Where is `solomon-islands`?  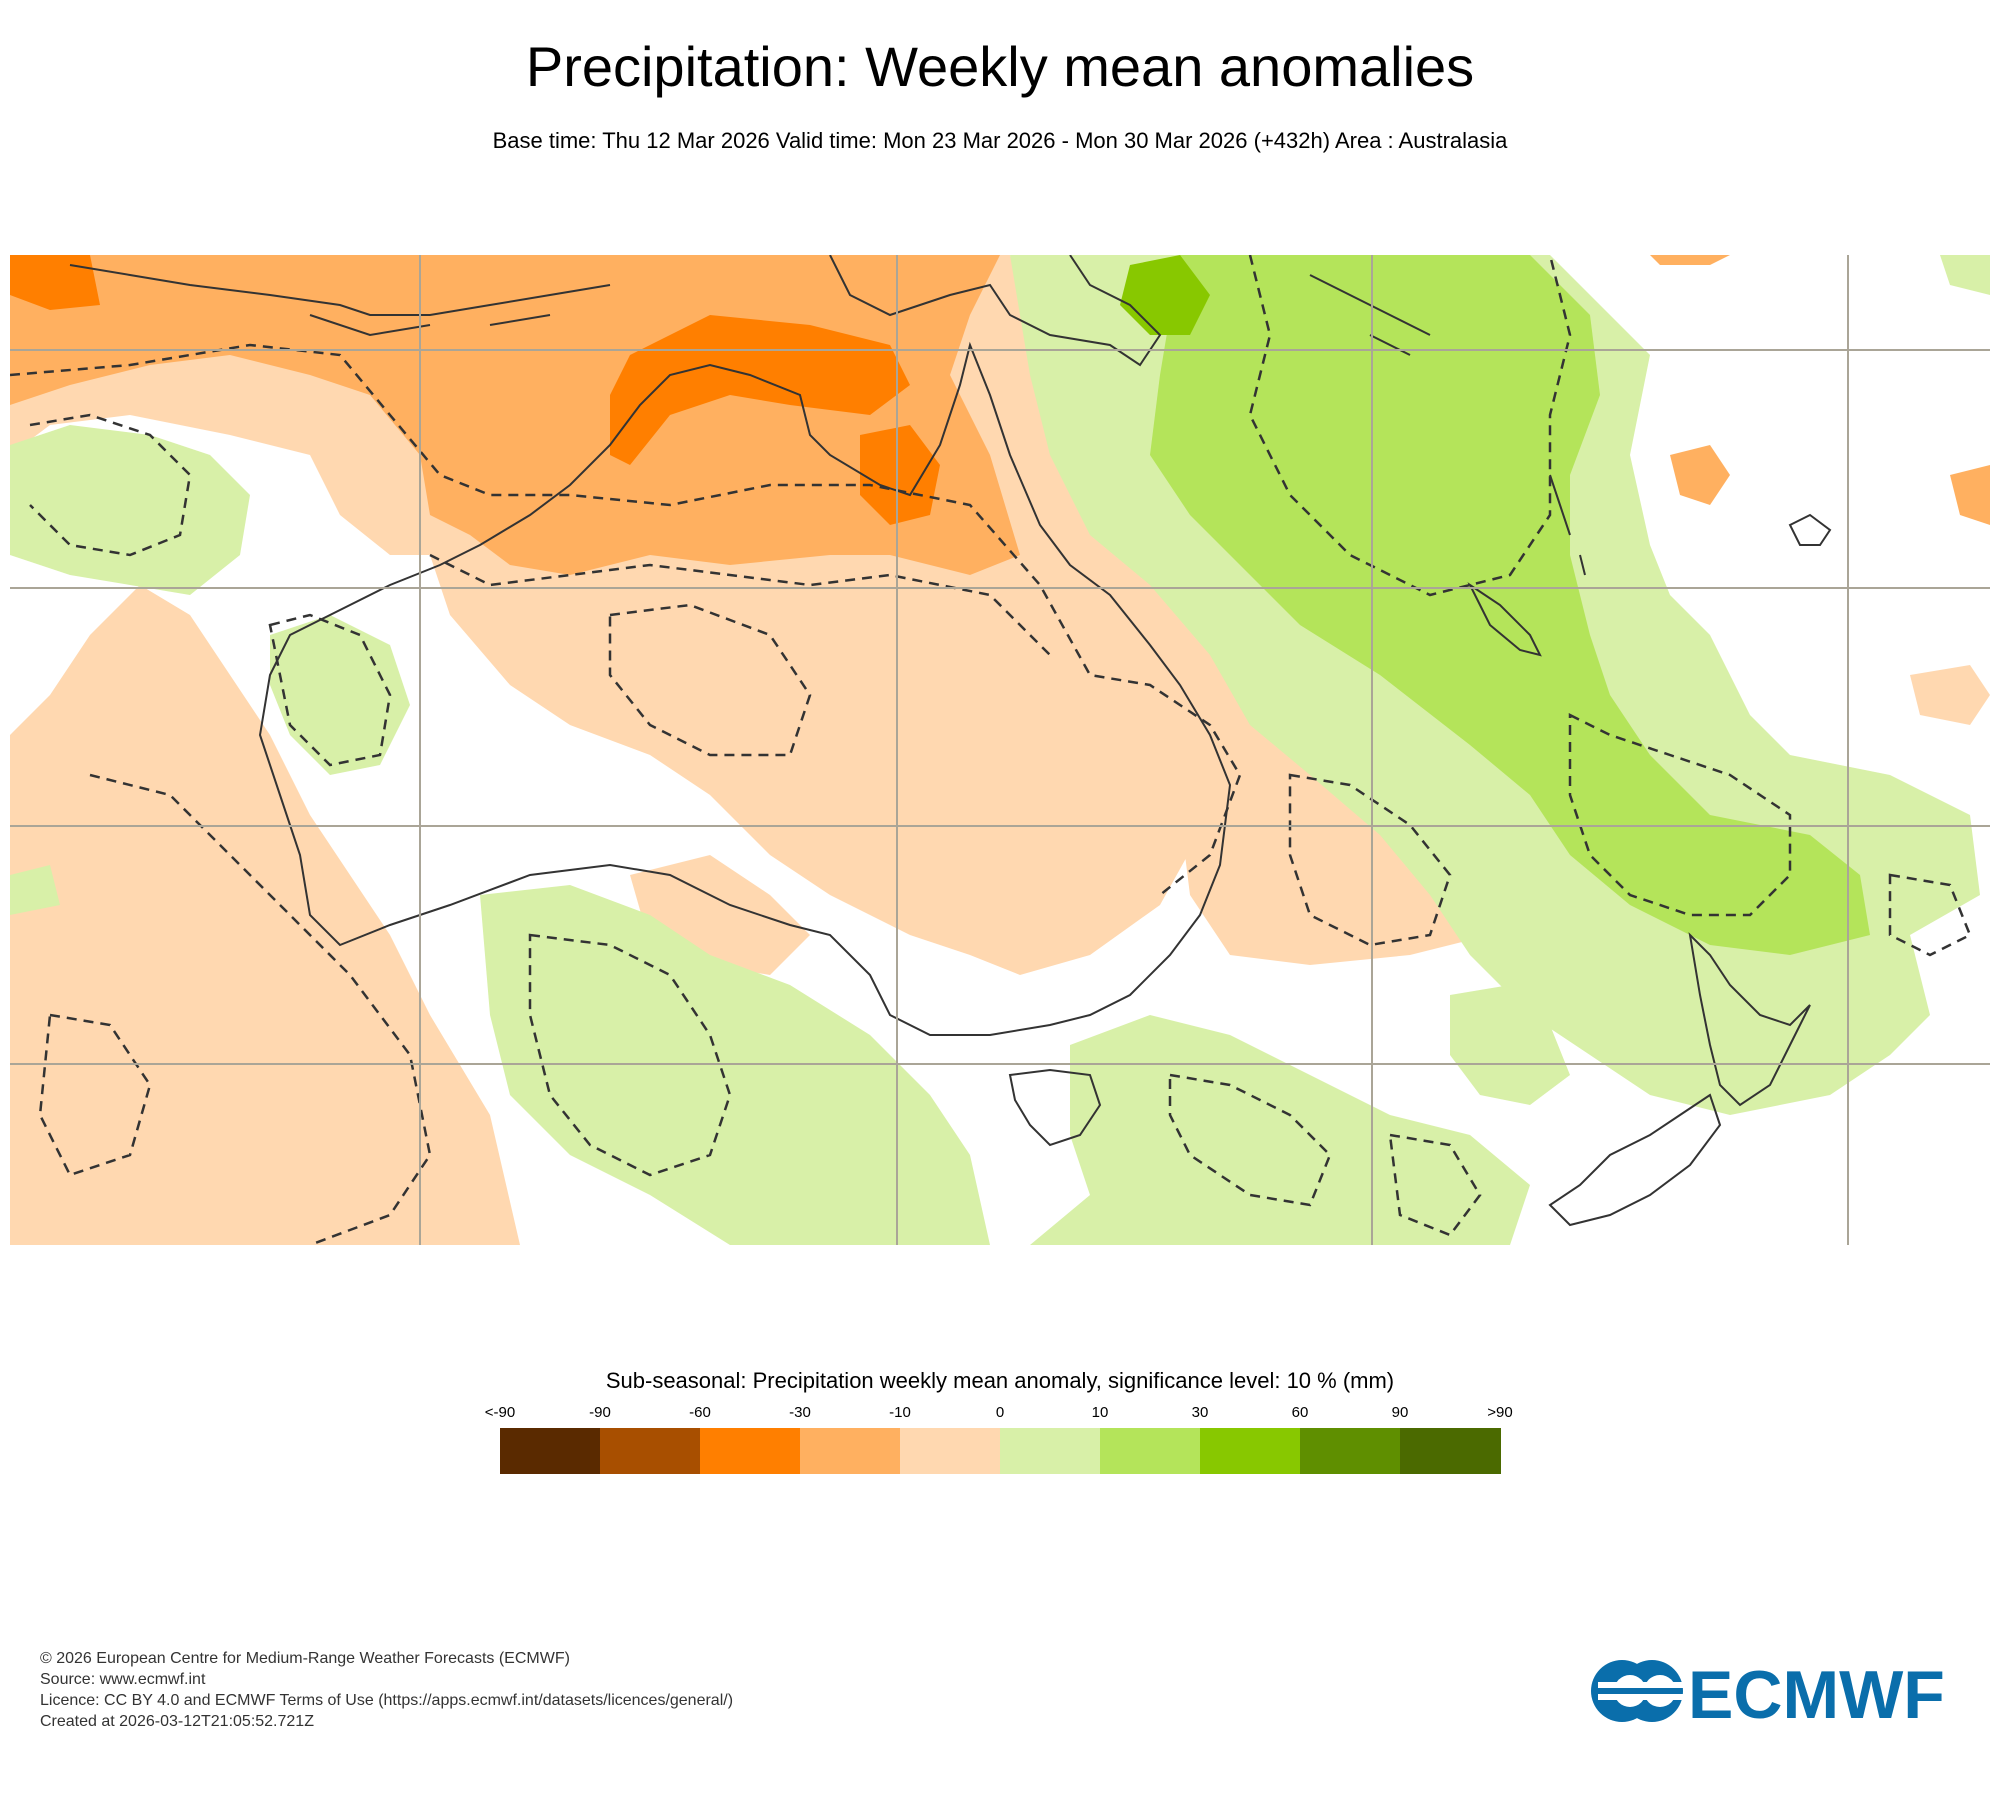
solomon-islands is located at coordinates (1370, 315).